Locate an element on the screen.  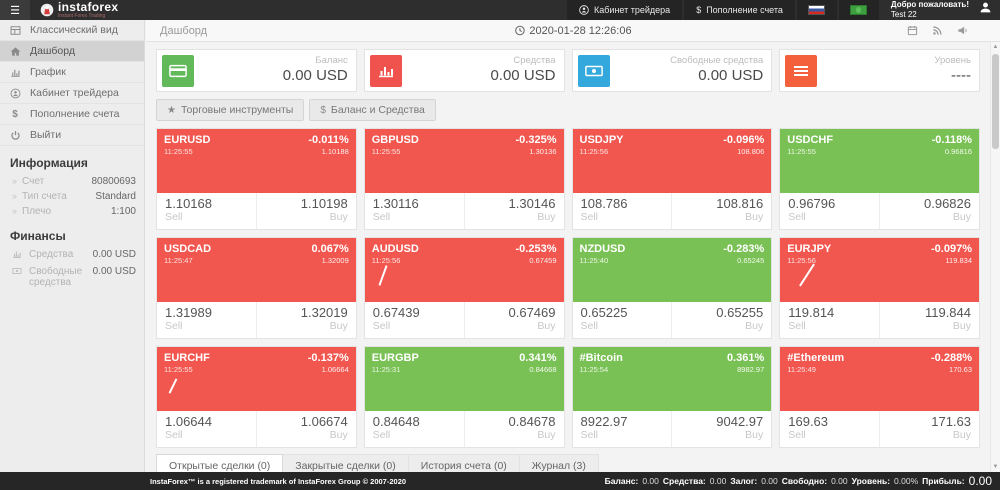
sell-quote: 108.786 Sell is located at coordinates (622, 211).